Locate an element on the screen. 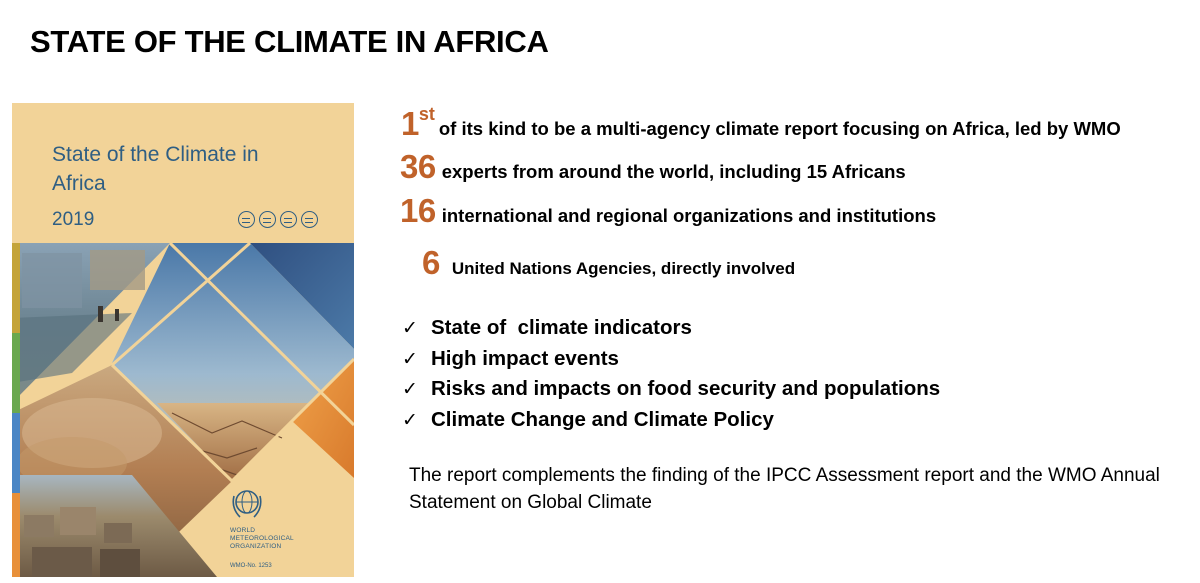  wmo-emblem-icon is located at coordinates (247, 504).